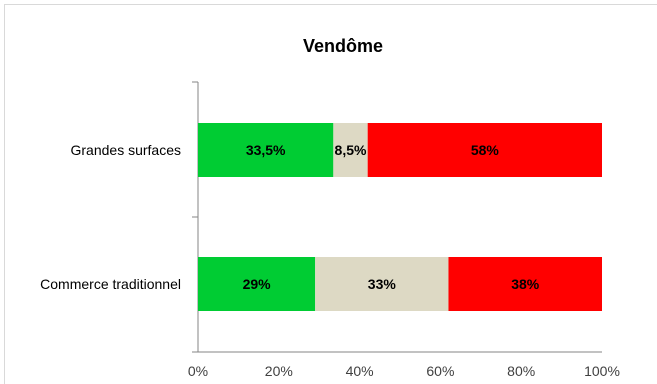 This screenshot has height=384, width=657. What do you see at coordinates (110, 284) in the screenshot?
I see `category-label: Commerce traditionnel` at bounding box center [110, 284].